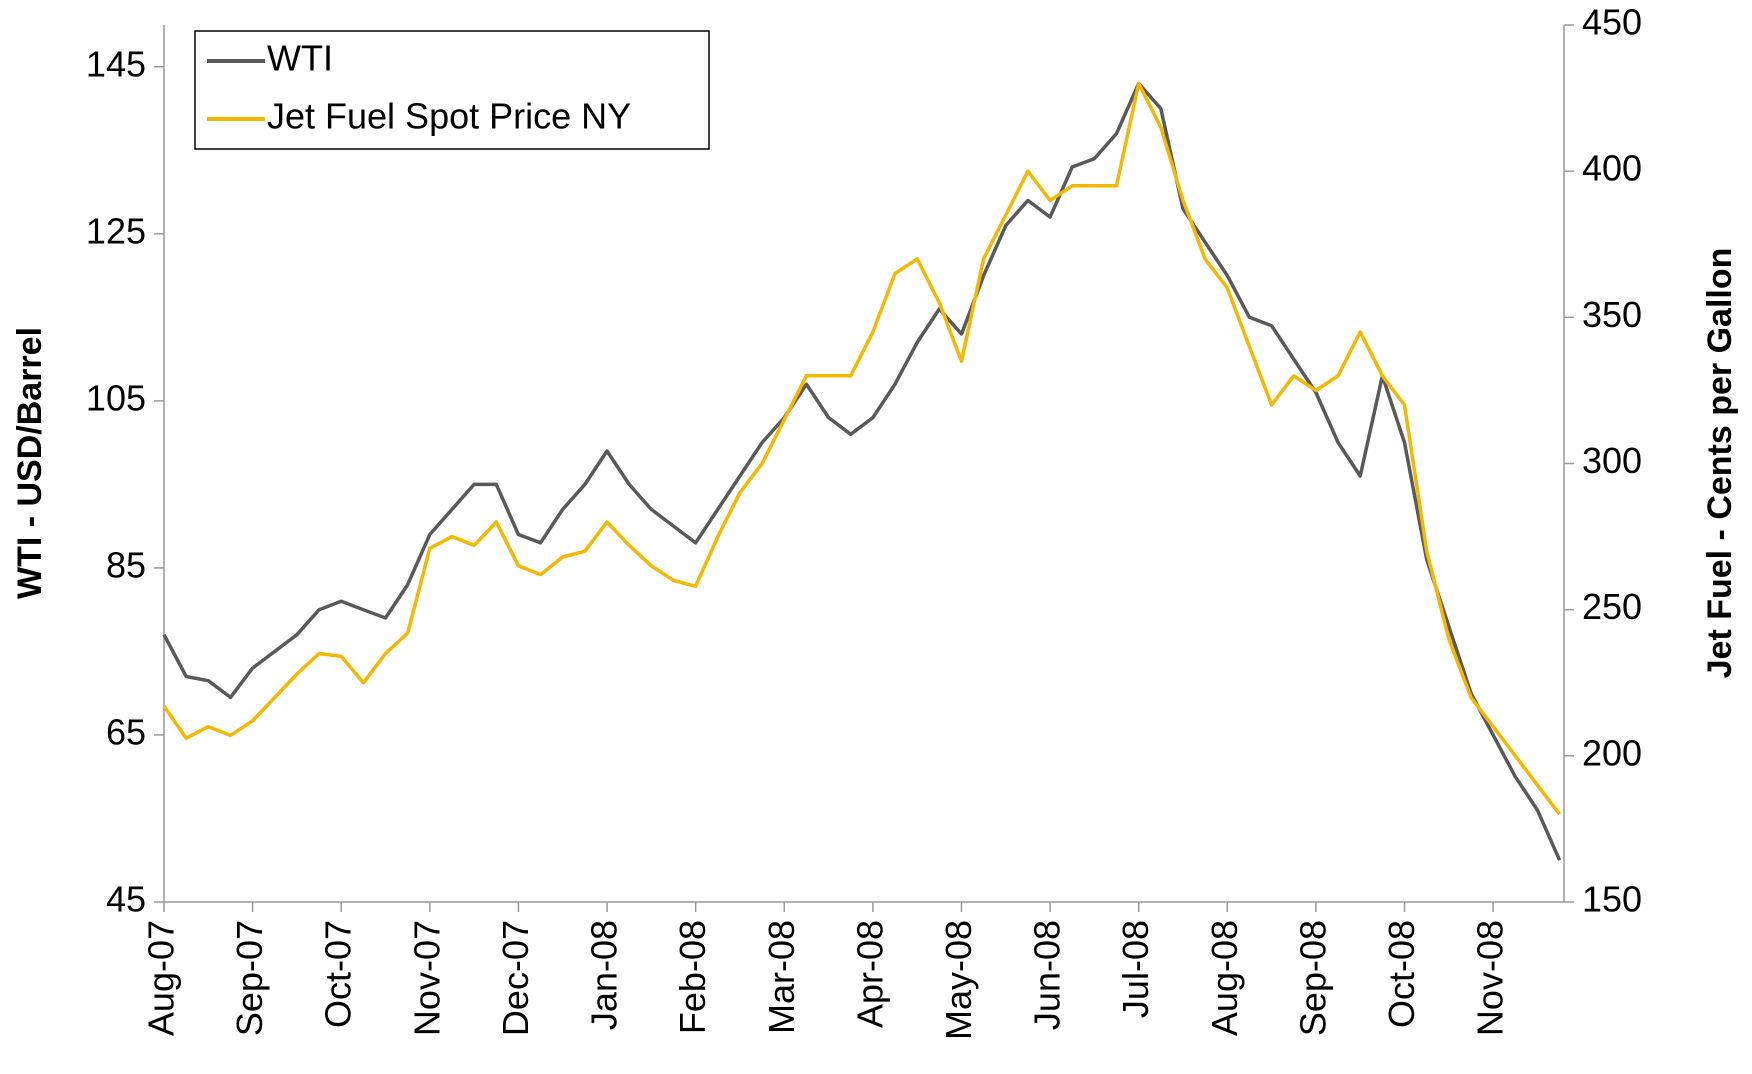 This screenshot has width=1752, height=1074. I want to click on y-tick-label: 125, so click(116, 230).